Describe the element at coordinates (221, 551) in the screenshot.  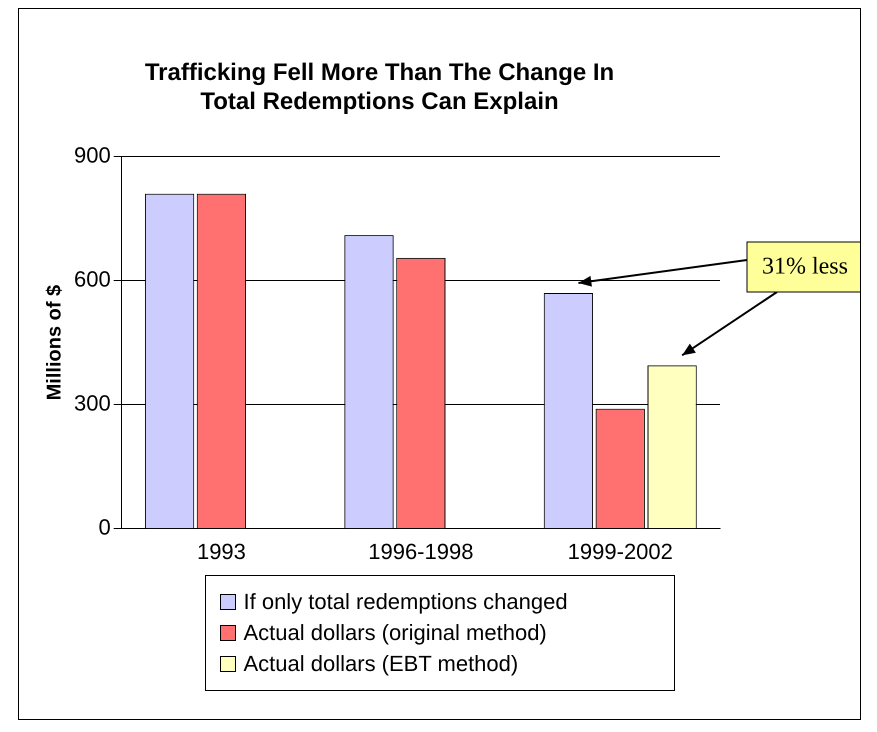
I see `x-tick-label: 1993` at that location.